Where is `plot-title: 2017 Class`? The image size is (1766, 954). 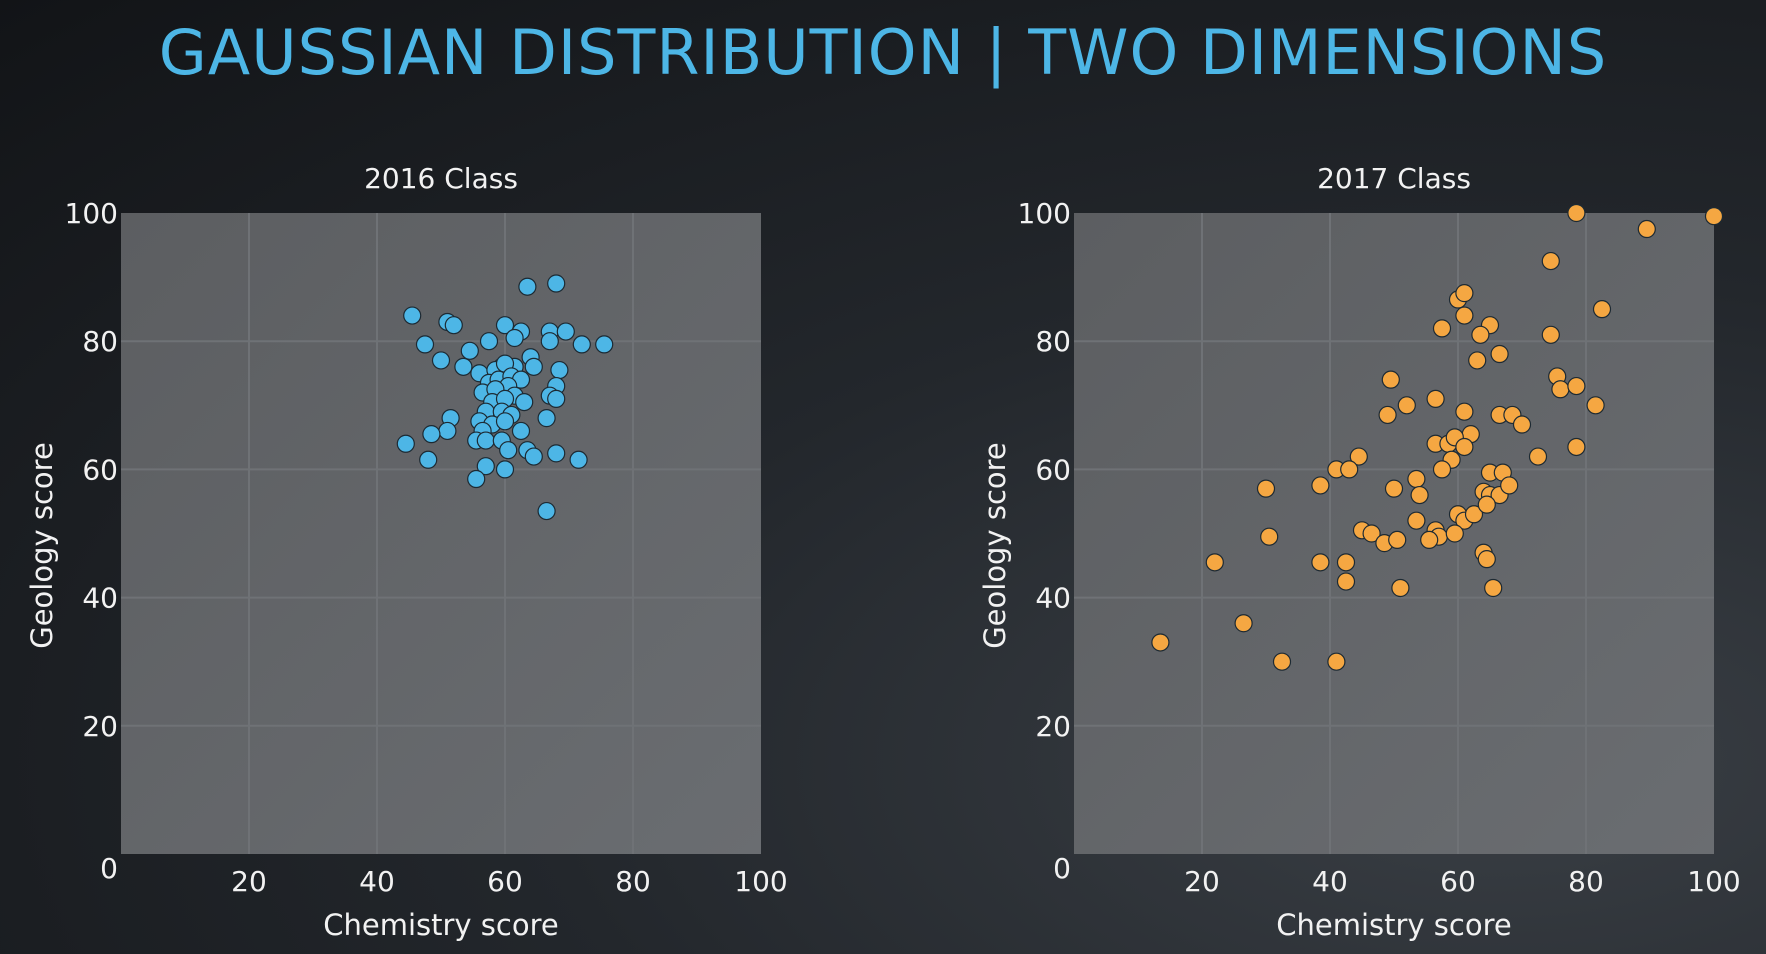 plot-title: 2017 Class is located at coordinates (1394, 178).